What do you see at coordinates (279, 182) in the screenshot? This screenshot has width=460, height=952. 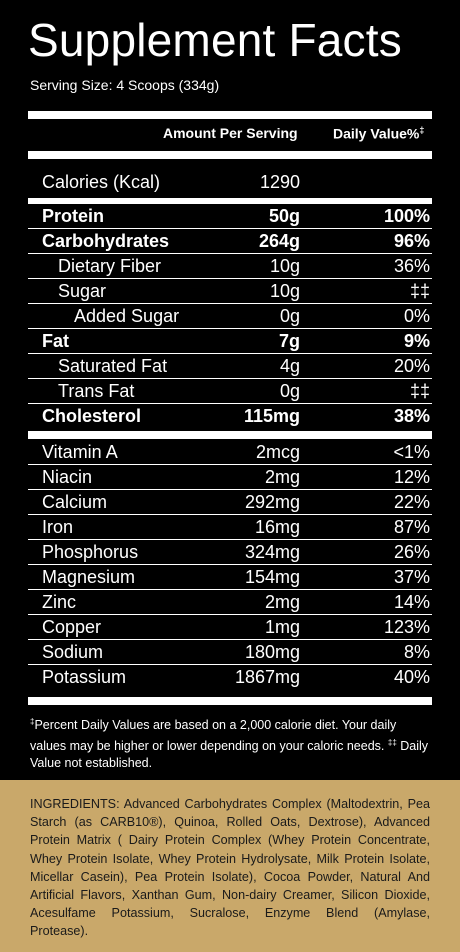 I see `calories-amount: 1290` at bounding box center [279, 182].